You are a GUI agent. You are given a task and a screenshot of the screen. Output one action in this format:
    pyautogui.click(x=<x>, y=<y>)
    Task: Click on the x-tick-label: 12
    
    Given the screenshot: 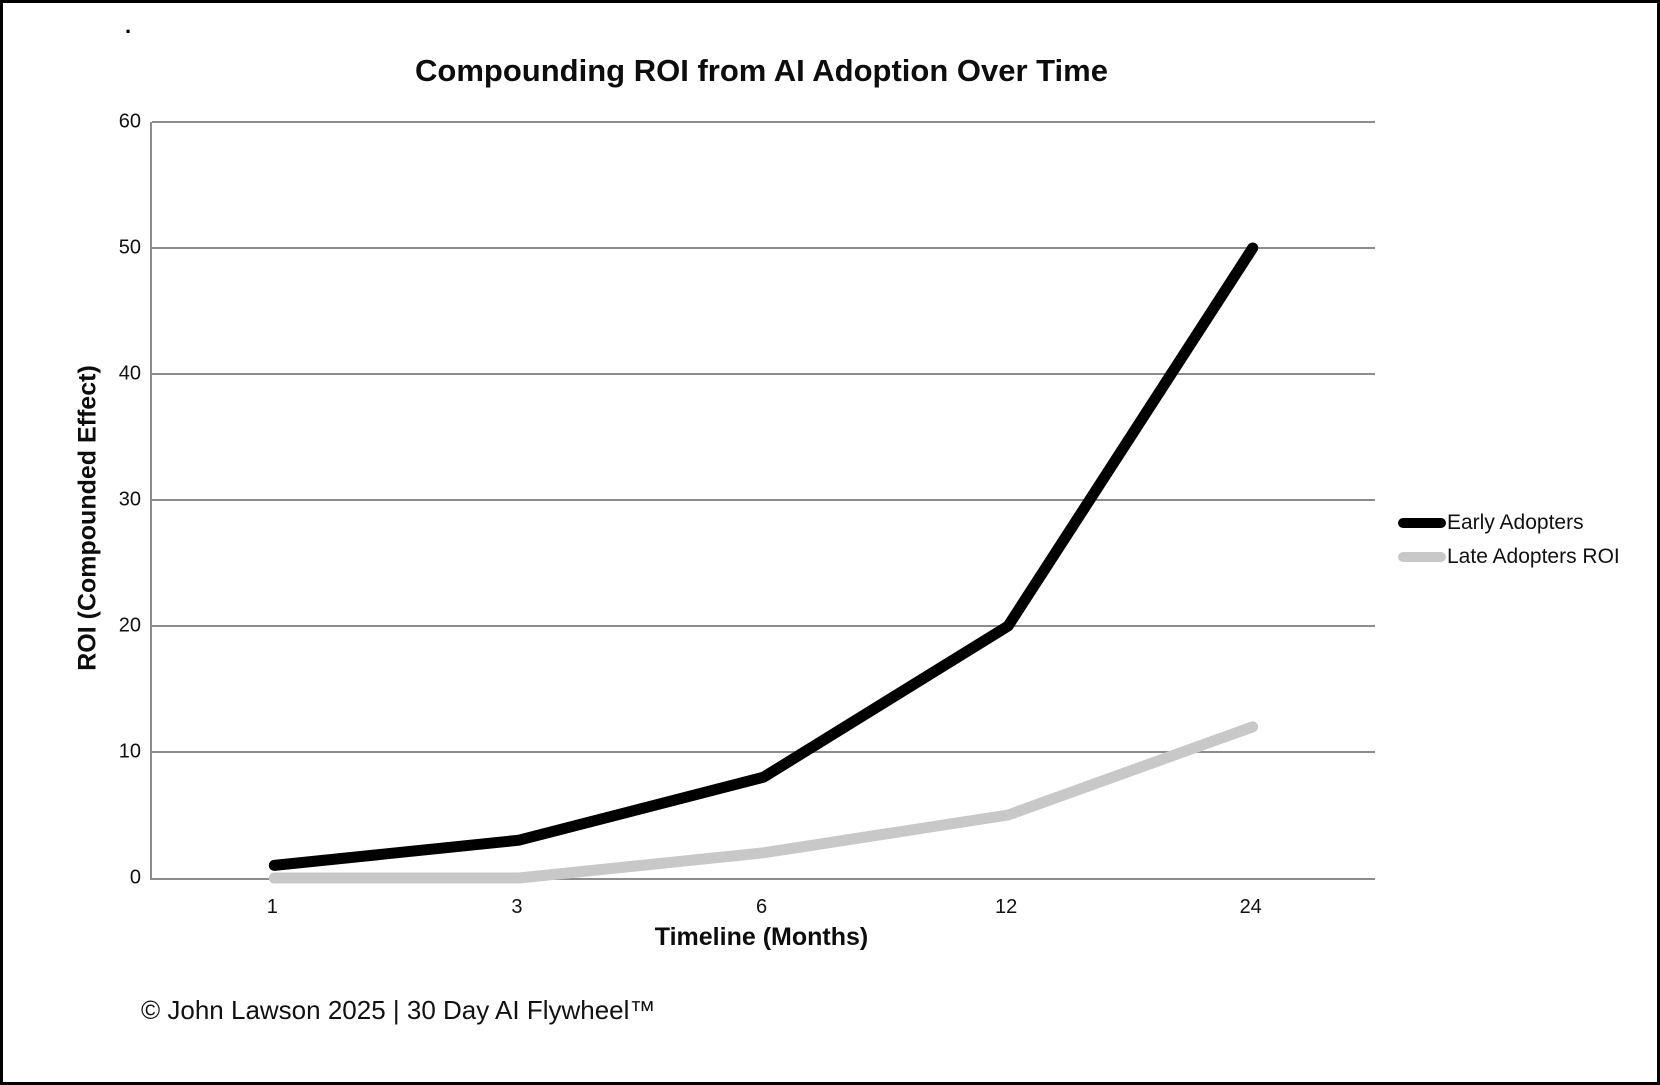 What is the action you would take?
    pyautogui.click(x=1006, y=907)
    